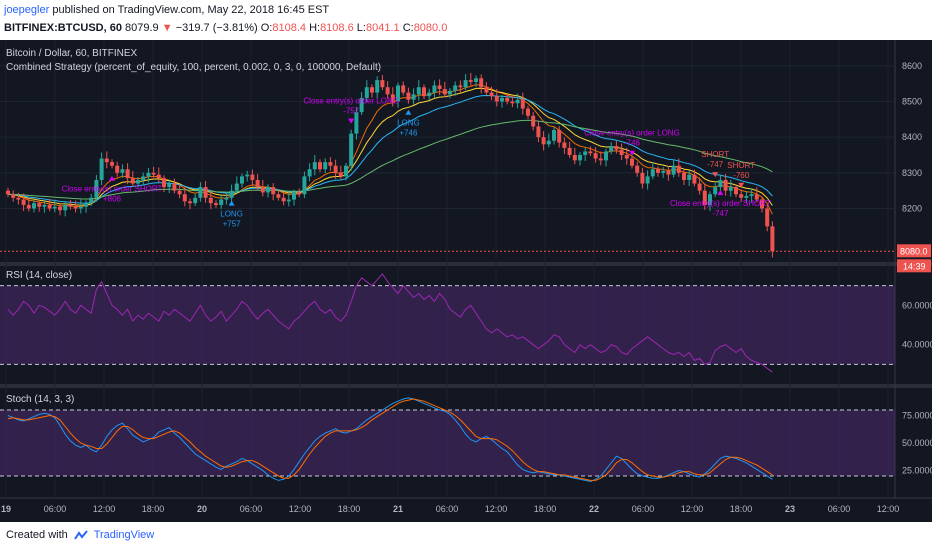 Image resolution: width=932 pixels, height=550 pixels. What do you see at coordinates (27, 10) in the screenshot?
I see `author-link: joepegler` at bounding box center [27, 10].